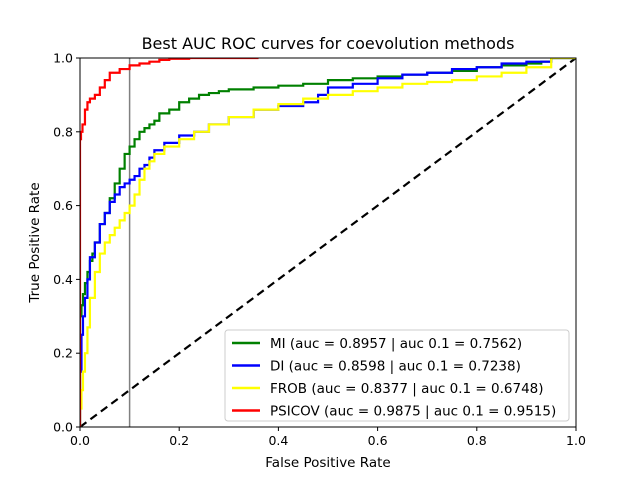 This screenshot has width=640, height=480. What do you see at coordinates (80, 440) in the screenshot?
I see `x-tick-label: 0.0` at bounding box center [80, 440].